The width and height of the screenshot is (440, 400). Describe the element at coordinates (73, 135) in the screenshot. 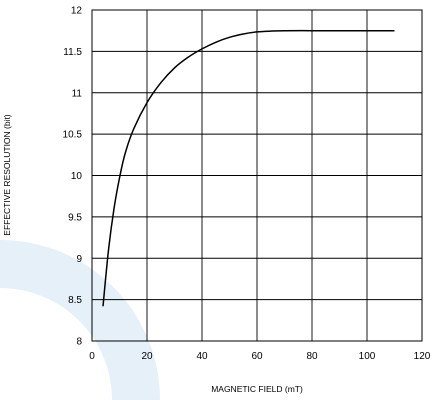

I see `y-tick-label: 10.5` at that location.